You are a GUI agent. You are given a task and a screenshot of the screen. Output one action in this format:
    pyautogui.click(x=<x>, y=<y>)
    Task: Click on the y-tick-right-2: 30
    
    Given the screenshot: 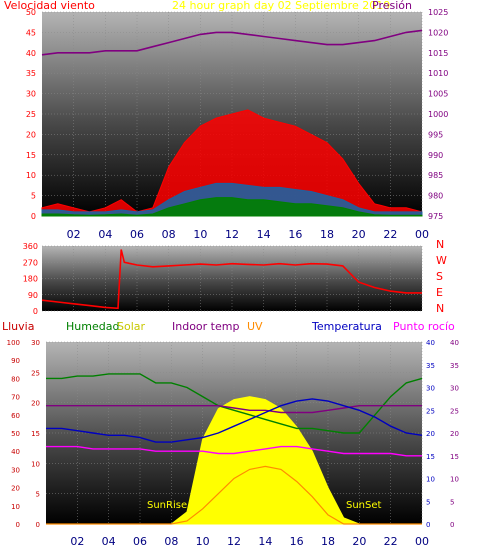 What is the action you would take?
    pyautogui.click(x=454, y=389)
    